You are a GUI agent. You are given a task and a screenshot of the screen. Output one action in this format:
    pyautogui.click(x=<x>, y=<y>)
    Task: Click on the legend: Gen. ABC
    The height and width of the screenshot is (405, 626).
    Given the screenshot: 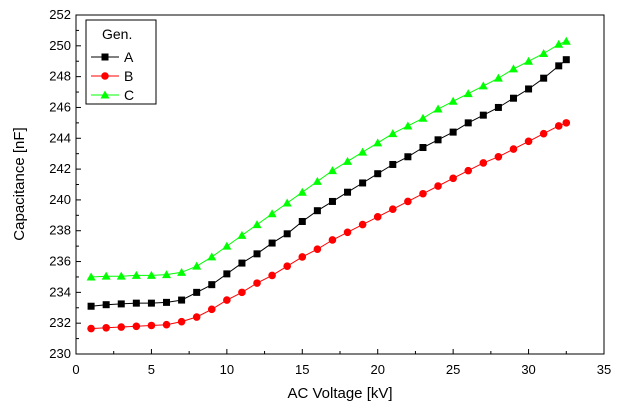 What is the action you would take?
    pyautogui.click(x=121, y=62)
    